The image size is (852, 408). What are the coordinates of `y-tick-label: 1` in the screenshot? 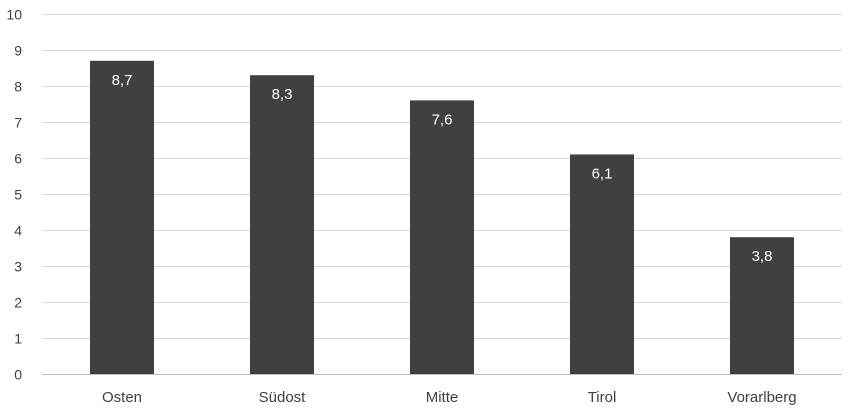 It's located at (18, 339).